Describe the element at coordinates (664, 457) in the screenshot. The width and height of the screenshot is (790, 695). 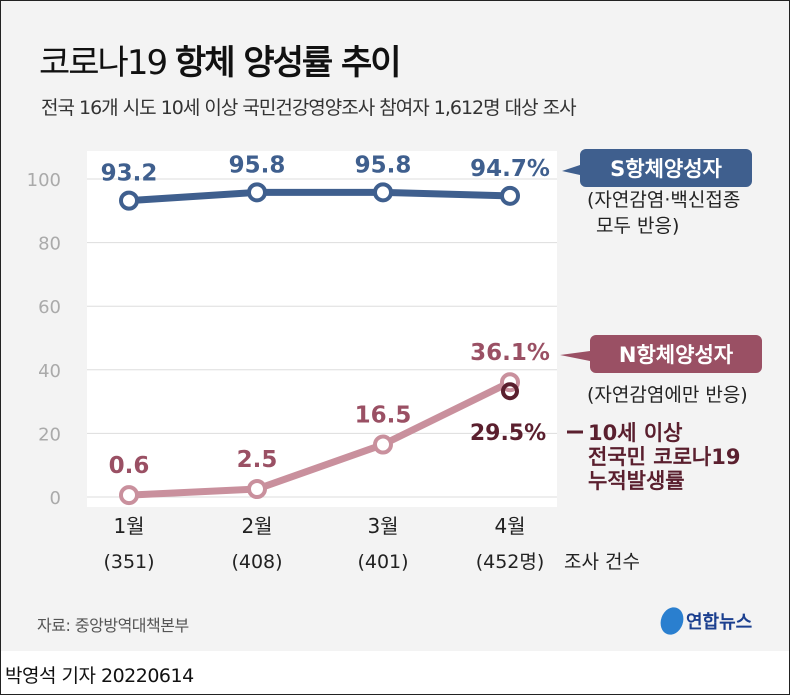
I see `annotation-text: 전국민 코로나19` at that location.